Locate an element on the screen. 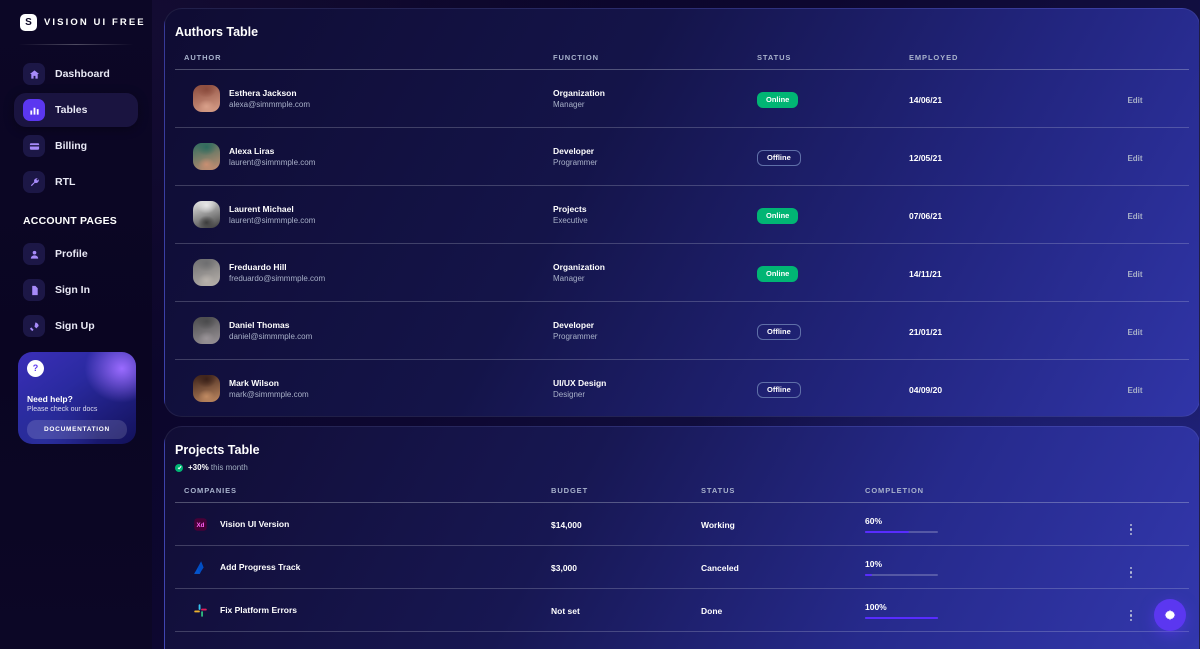 Image resolution: width=1200 pixels, height=649 pixels. column-header-completion: COMPLETION is located at coordinates (969, 487).